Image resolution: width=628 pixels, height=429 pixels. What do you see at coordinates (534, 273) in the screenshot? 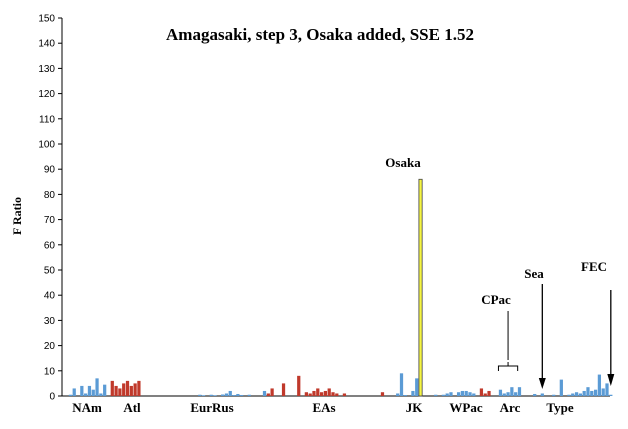
I see `annotation-sea: Sea` at bounding box center [534, 273].